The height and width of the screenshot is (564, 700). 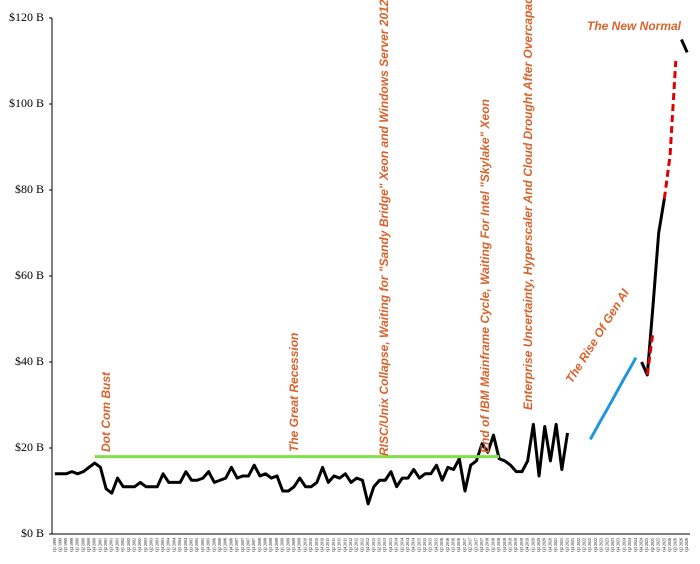 What do you see at coordinates (82, 545) in the screenshot?
I see `x-tick-label: Q2 2000` at bounding box center [82, 545].